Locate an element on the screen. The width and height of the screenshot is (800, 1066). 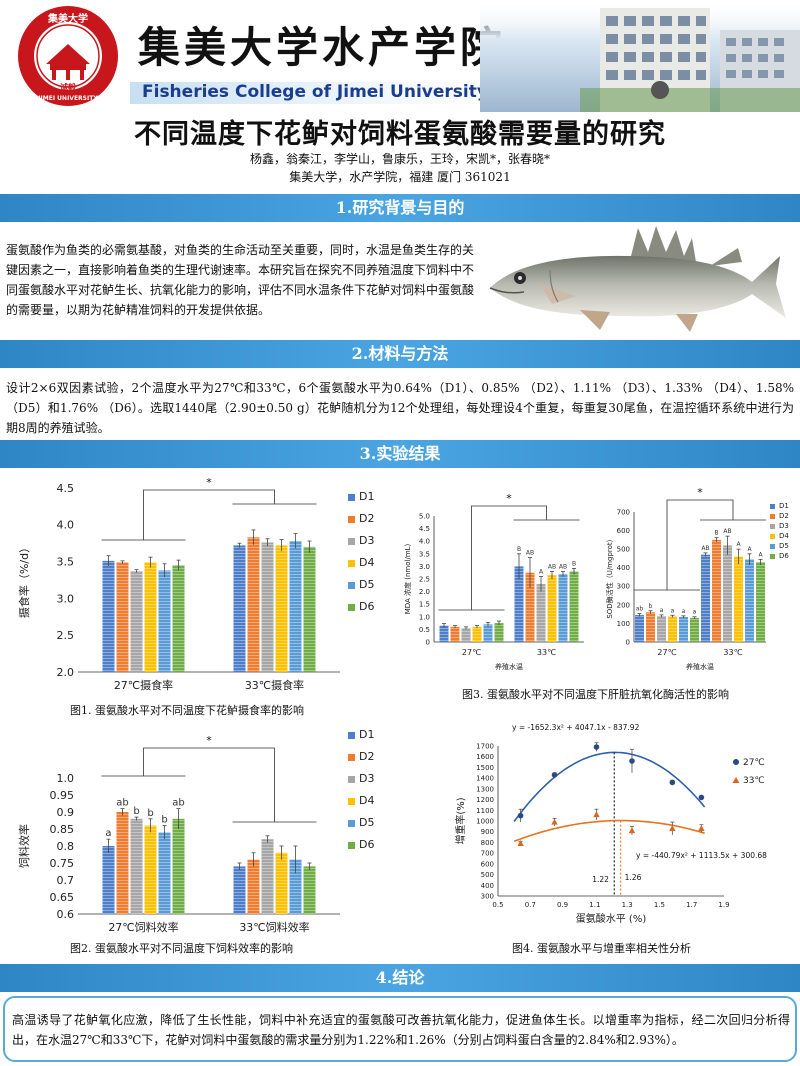
logo-year: 1918 is located at coordinates (68, 95).